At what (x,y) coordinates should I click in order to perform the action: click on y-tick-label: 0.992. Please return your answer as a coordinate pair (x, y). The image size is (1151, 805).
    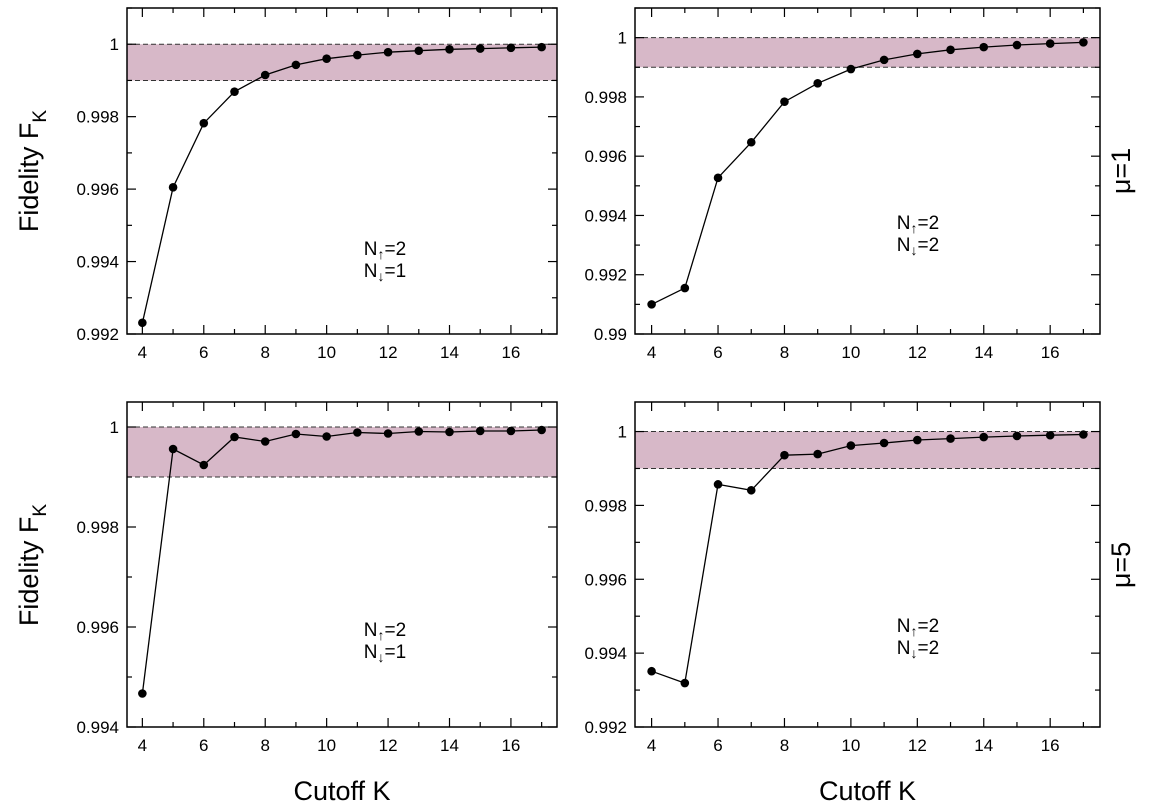
    Looking at the image, I should click on (605, 727).